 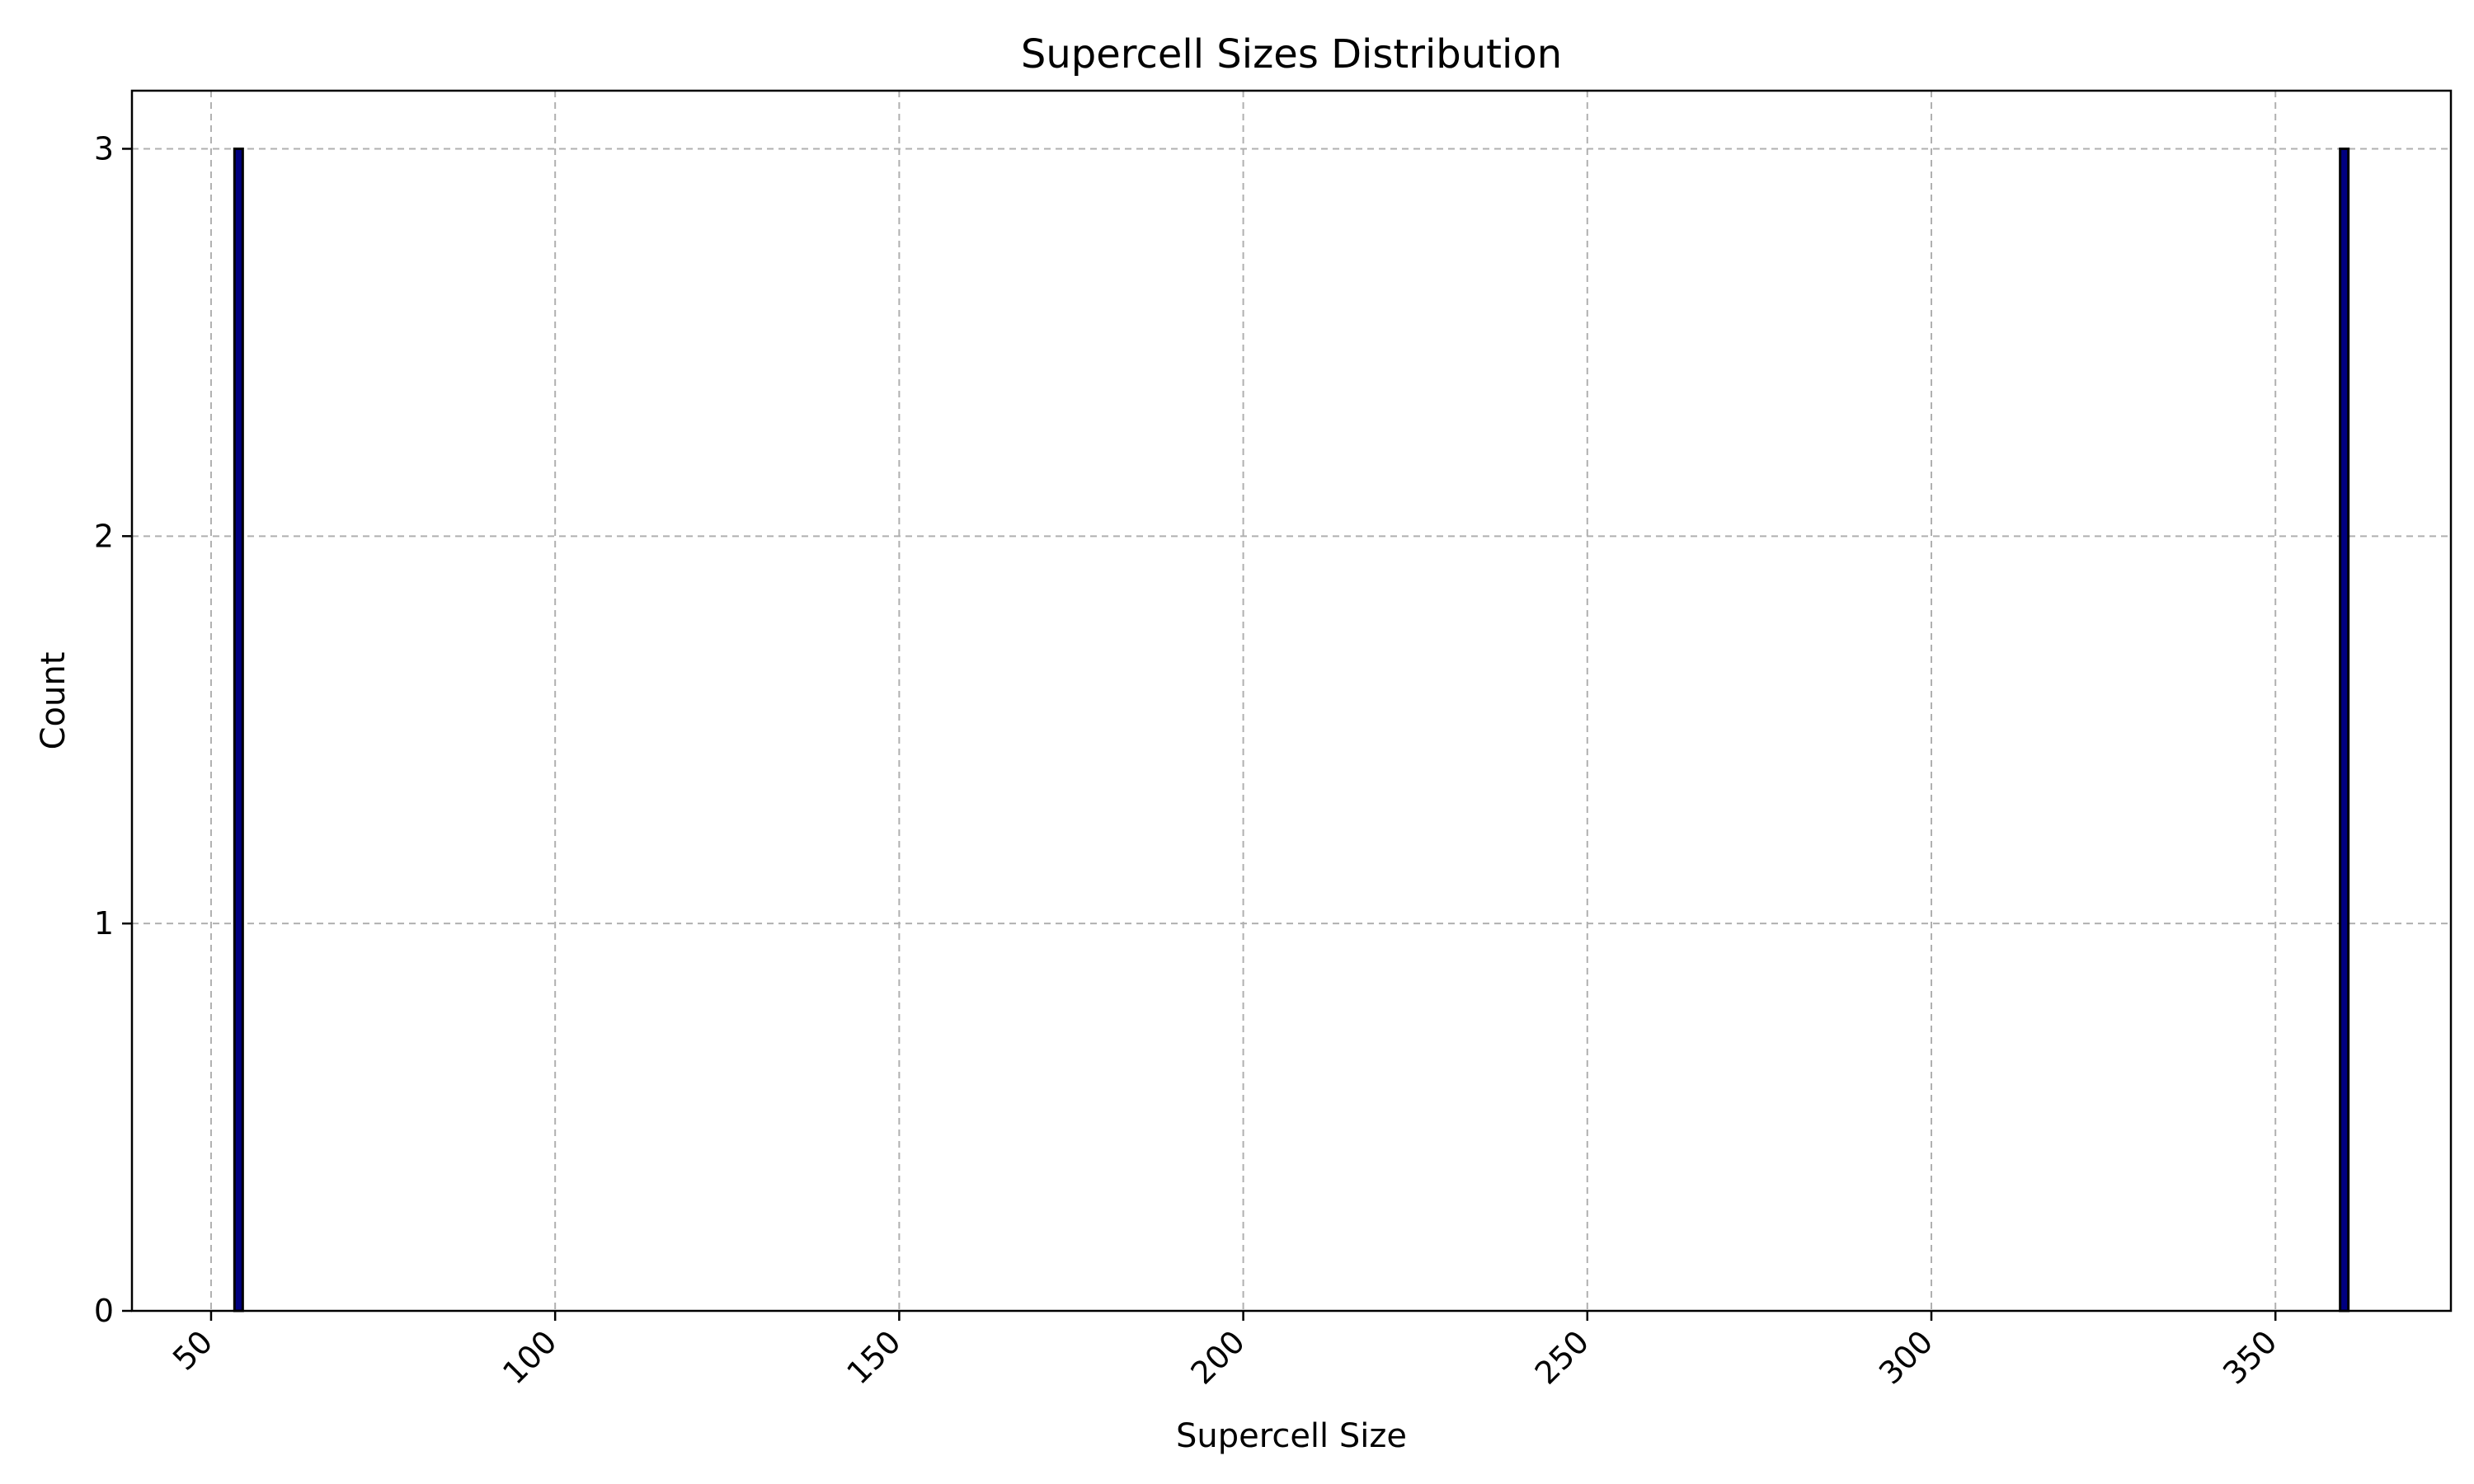 I want to click on y-tick-label: 0, so click(x=104, y=1311).